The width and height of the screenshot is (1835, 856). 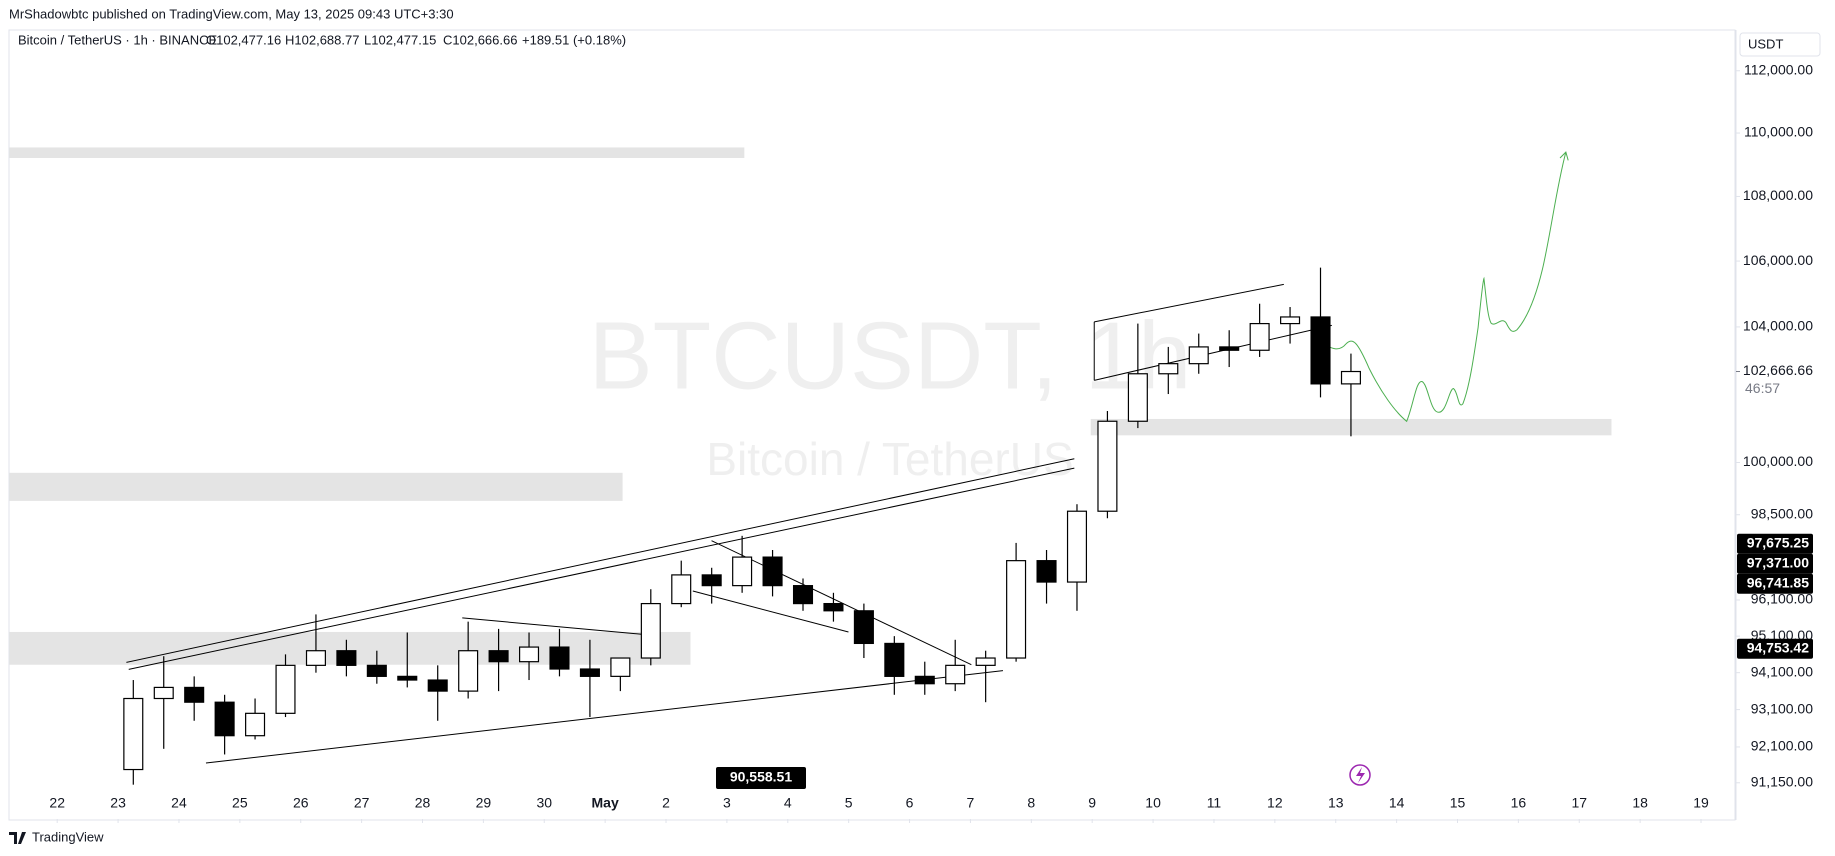 What do you see at coordinates (17, 838) in the screenshot?
I see `footer-logo` at bounding box center [17, 838].